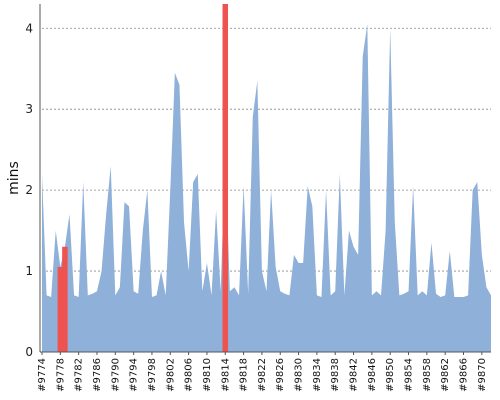 The height and width of the screenshot is (400, 500). Describe the element at coordinates (244, 375) in the screenshot. I see `x-tick-label: #9818` at that location.